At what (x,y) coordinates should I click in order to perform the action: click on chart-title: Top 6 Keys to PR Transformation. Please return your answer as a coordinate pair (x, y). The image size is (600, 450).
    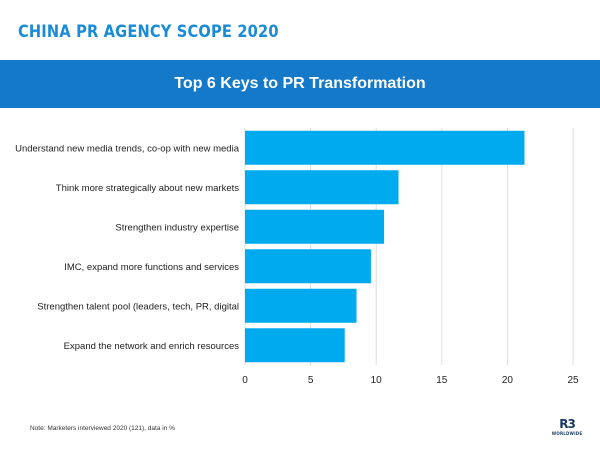
    Looking at the image, I should click on (300, 83).